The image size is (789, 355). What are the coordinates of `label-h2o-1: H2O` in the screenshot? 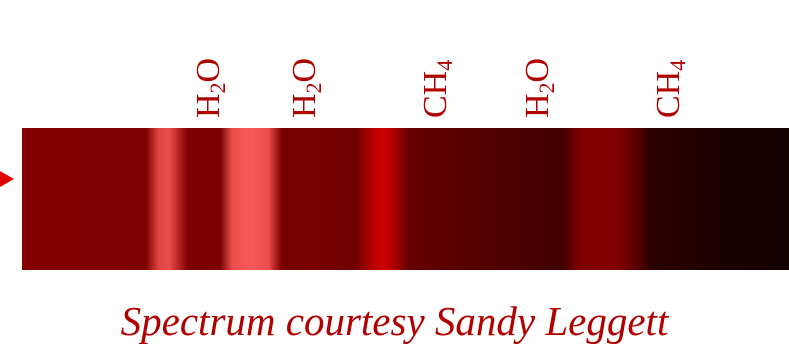 It's located at (210, 87).